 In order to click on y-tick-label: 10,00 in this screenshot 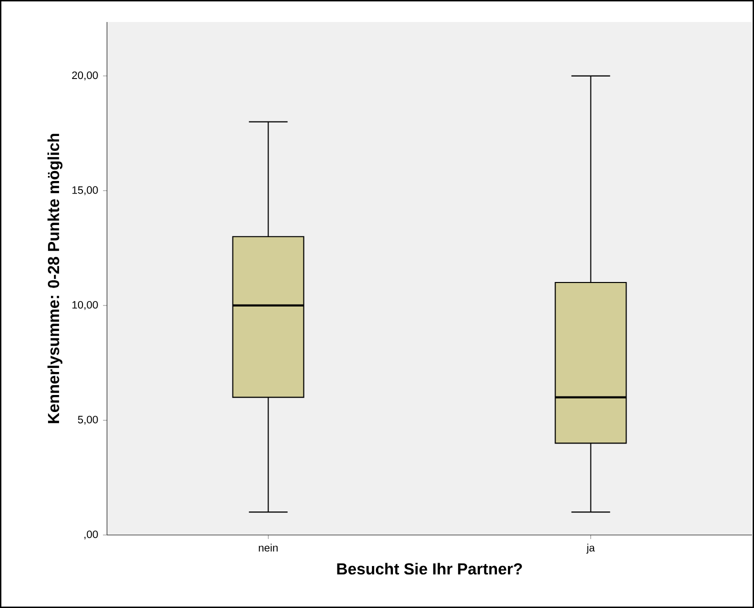, I will do `click(85, 305)`.